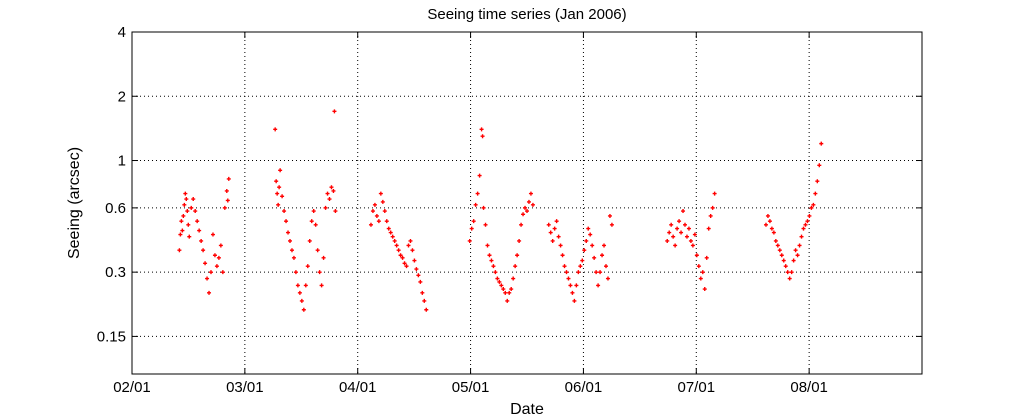 Image resolution: width=1018 pixels, height=420 pixels. Describe the element at coordinates (122, 32) in the screenshot. I see `y-tick-label: 4` at that location.